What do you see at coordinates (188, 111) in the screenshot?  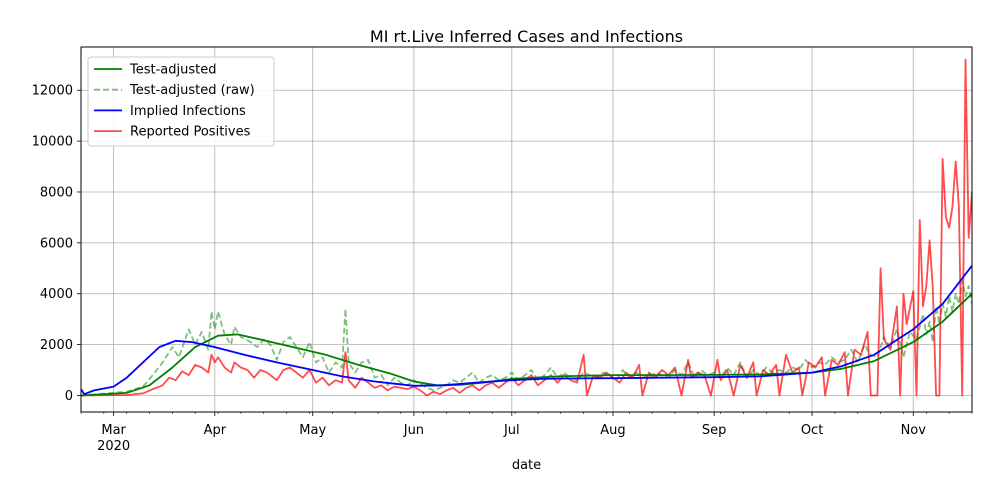 I see `legend-label: Implied Infections` at bounding box center [188, 111].